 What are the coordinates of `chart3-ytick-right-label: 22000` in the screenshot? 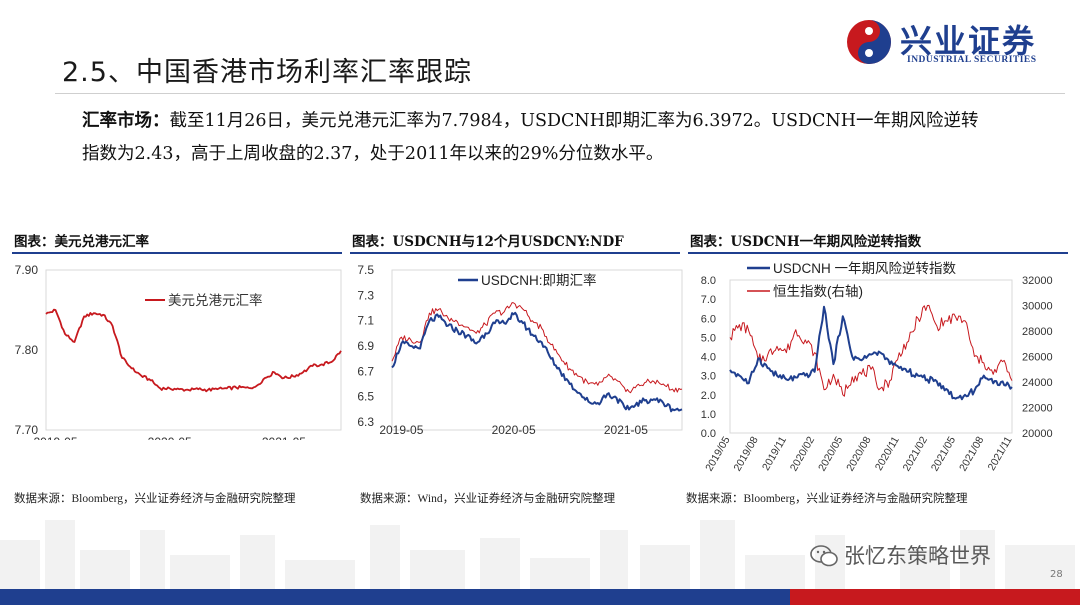 It's located at (1037, 409).